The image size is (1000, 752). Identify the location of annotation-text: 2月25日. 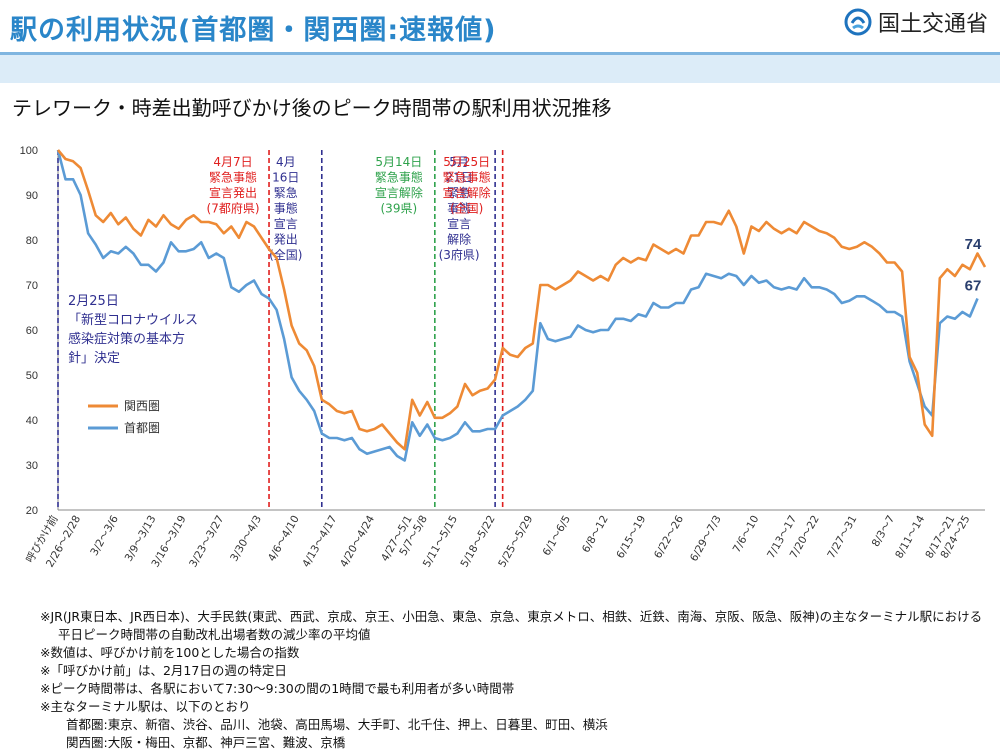
(93, 301).